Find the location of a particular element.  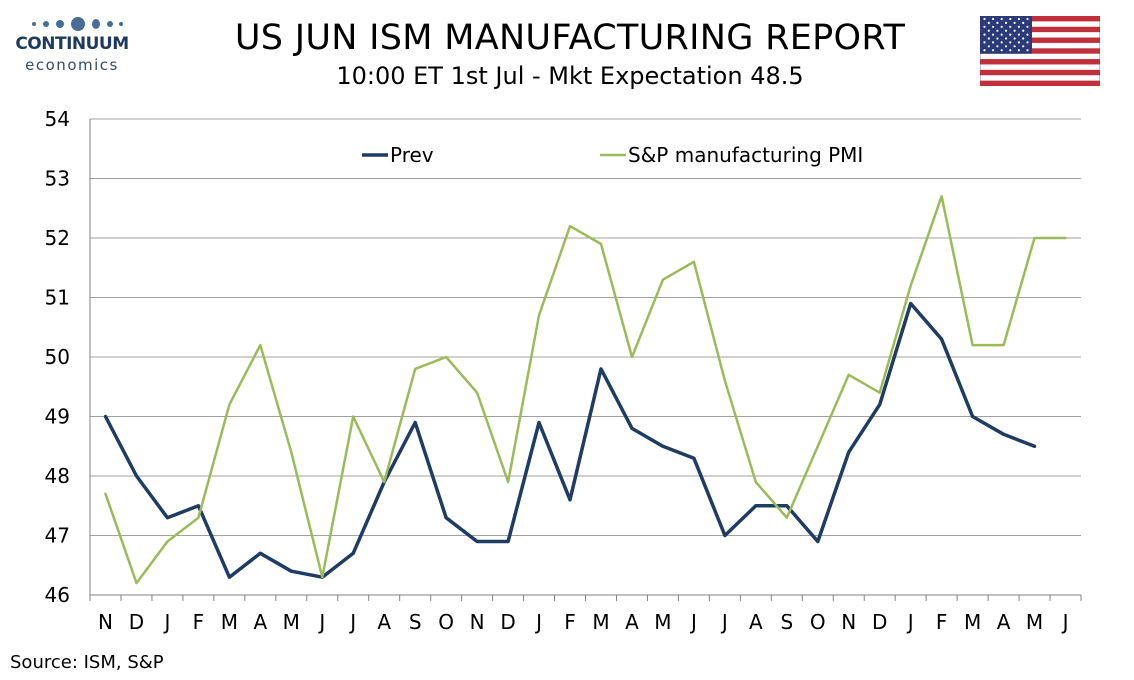

y-tick-label: 49 is located at coordinates (57, 417).